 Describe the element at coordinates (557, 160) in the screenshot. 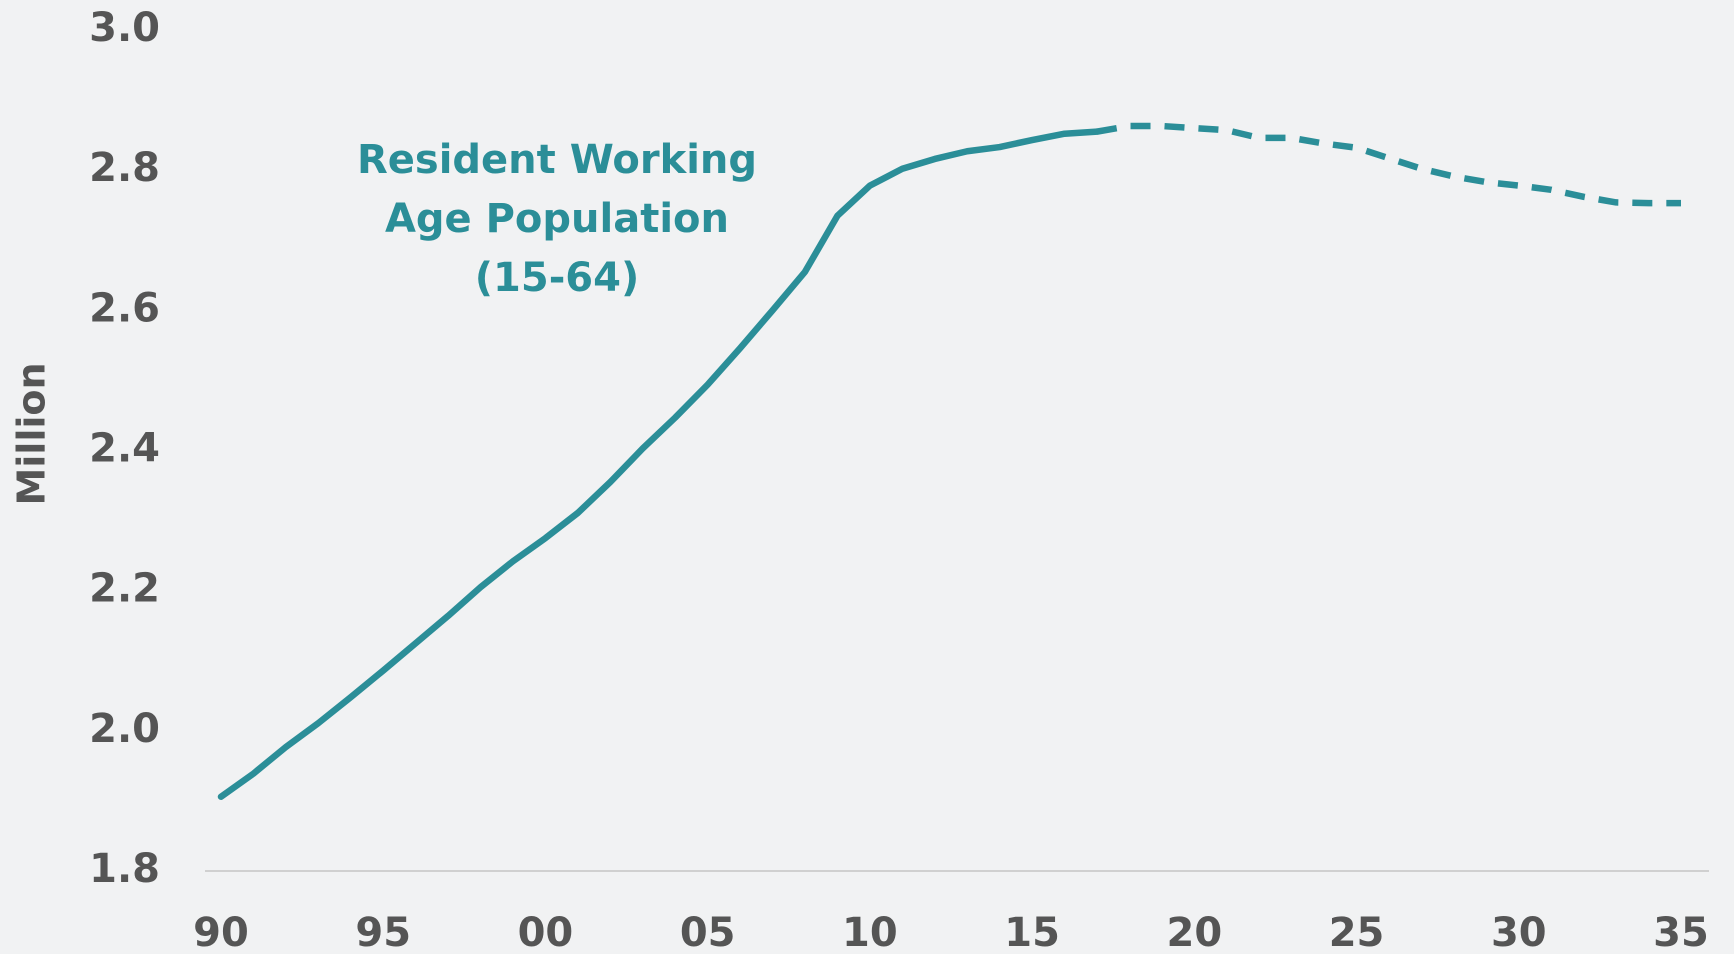

I see `annotation: Resident Working` at that location.